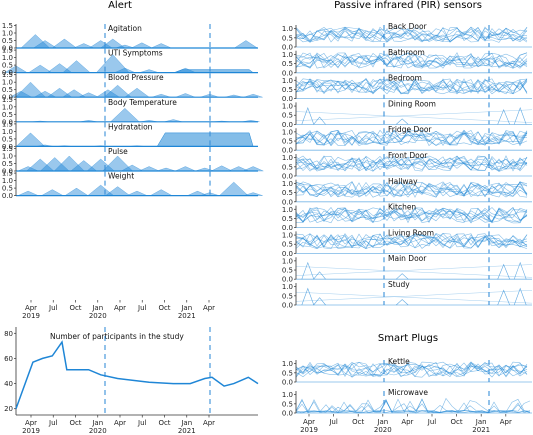 The image size is (533, 435). What do you see at coordinates (132, 185) in the screenshot?
I see `alert-chart-weight: 0.00.51.01.5 Weight` at bounding box center [132, 185].